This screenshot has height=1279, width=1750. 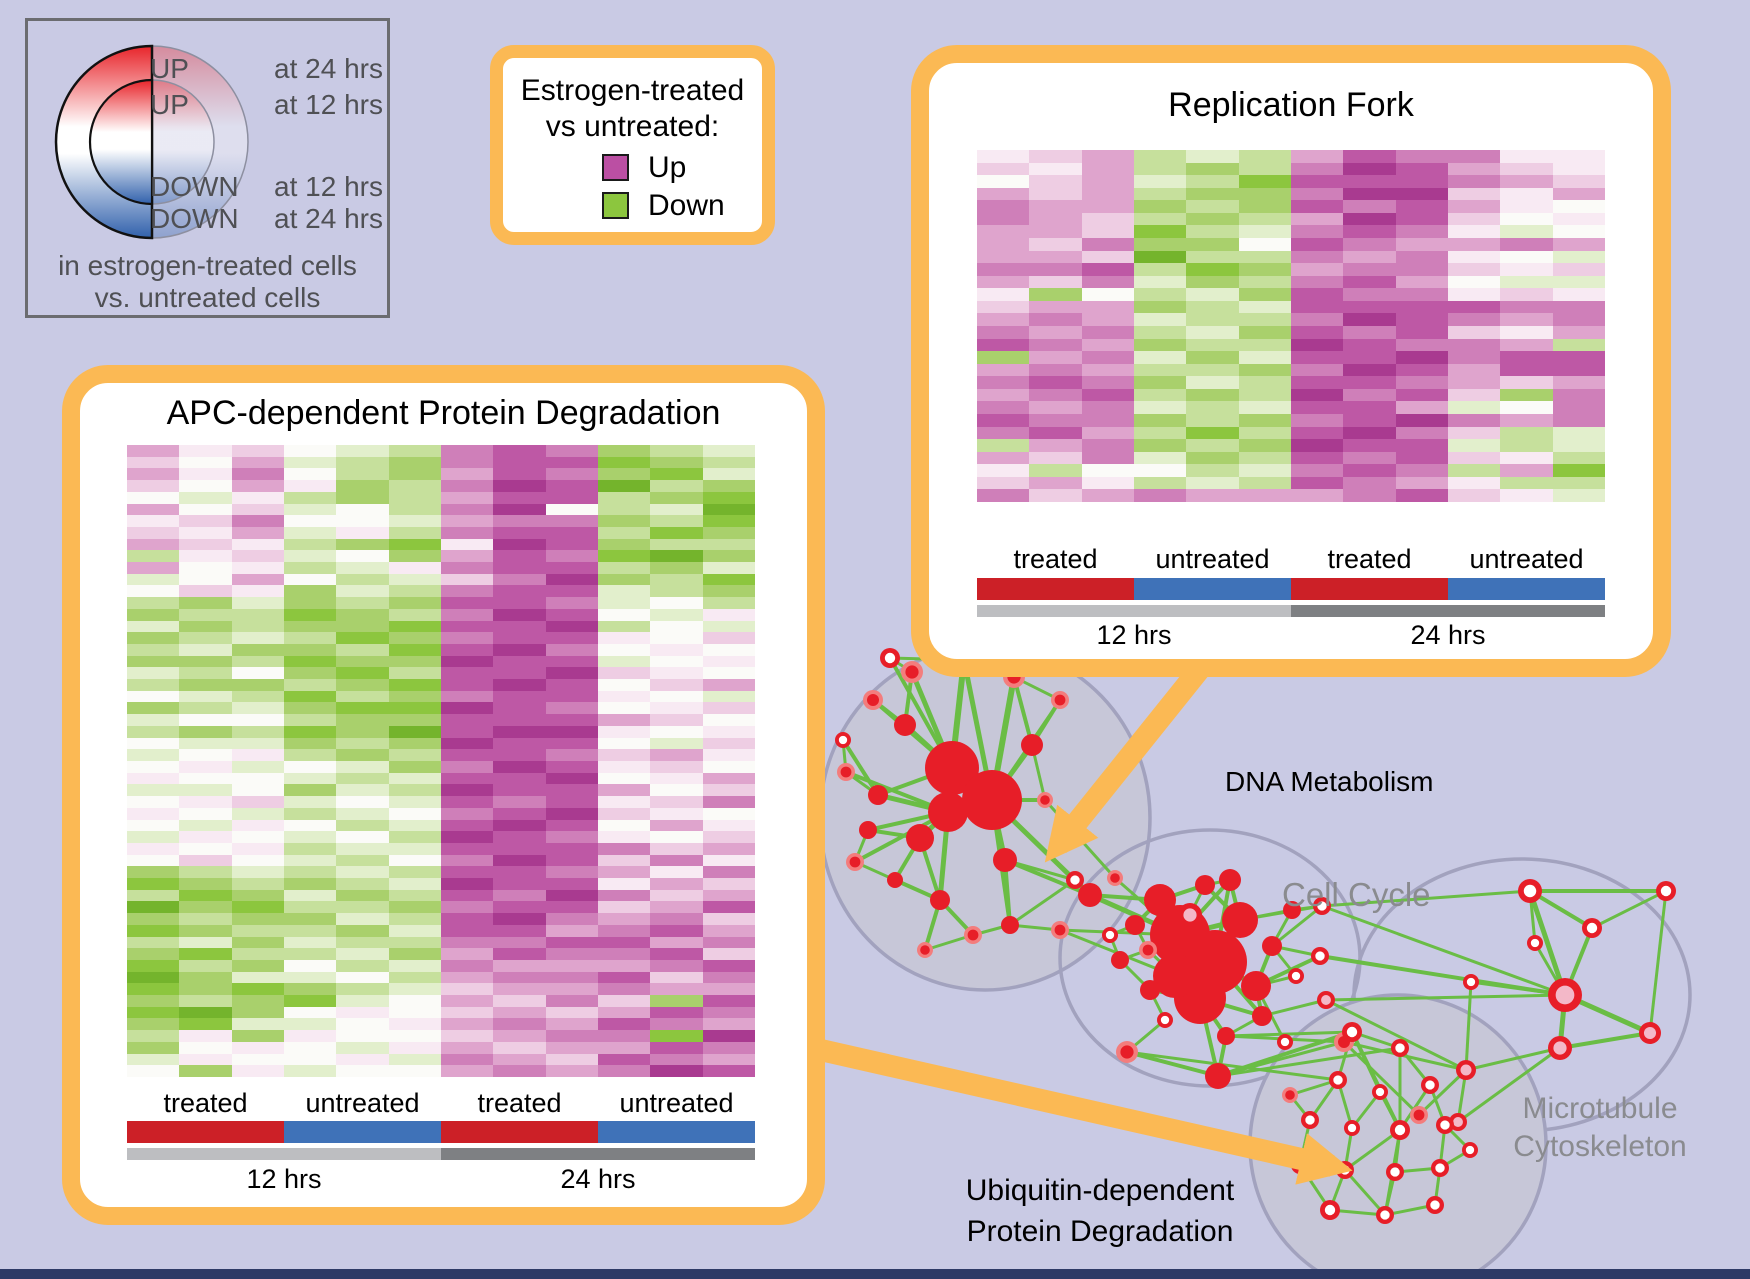 What do you see at coordinates (1448, 635) in the screenshot?
I see `rf-hours-label: 24 hrs` at bounding box center [1448, 635].